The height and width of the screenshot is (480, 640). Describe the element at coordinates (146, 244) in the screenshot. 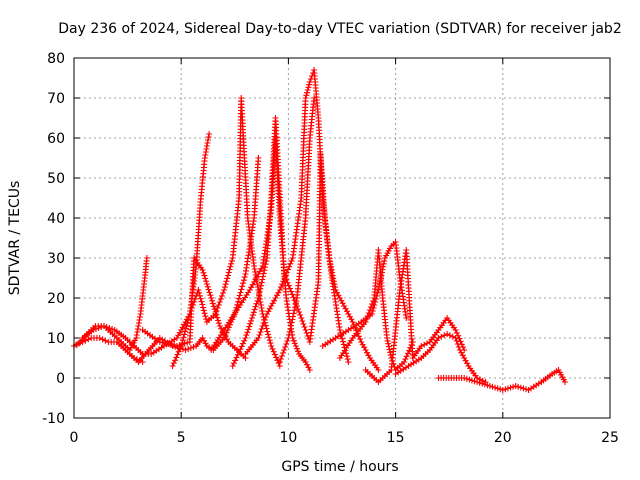

I see `series-line` at that location.